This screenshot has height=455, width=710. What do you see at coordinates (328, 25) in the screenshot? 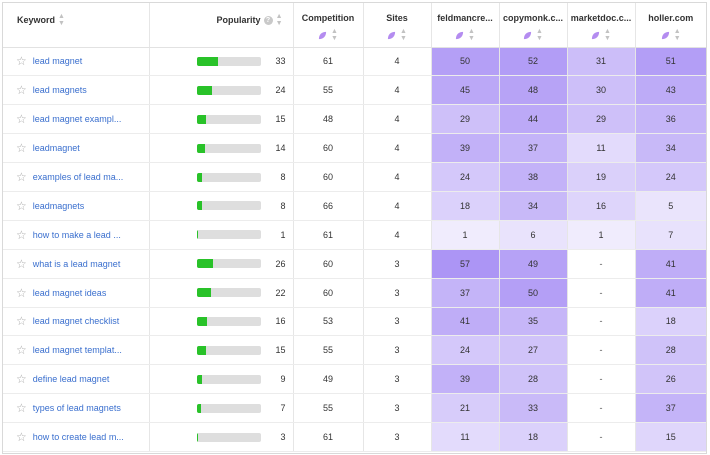
I see `column-header-competition: Competition ▲ ▼` at bounding box center [328, 25].